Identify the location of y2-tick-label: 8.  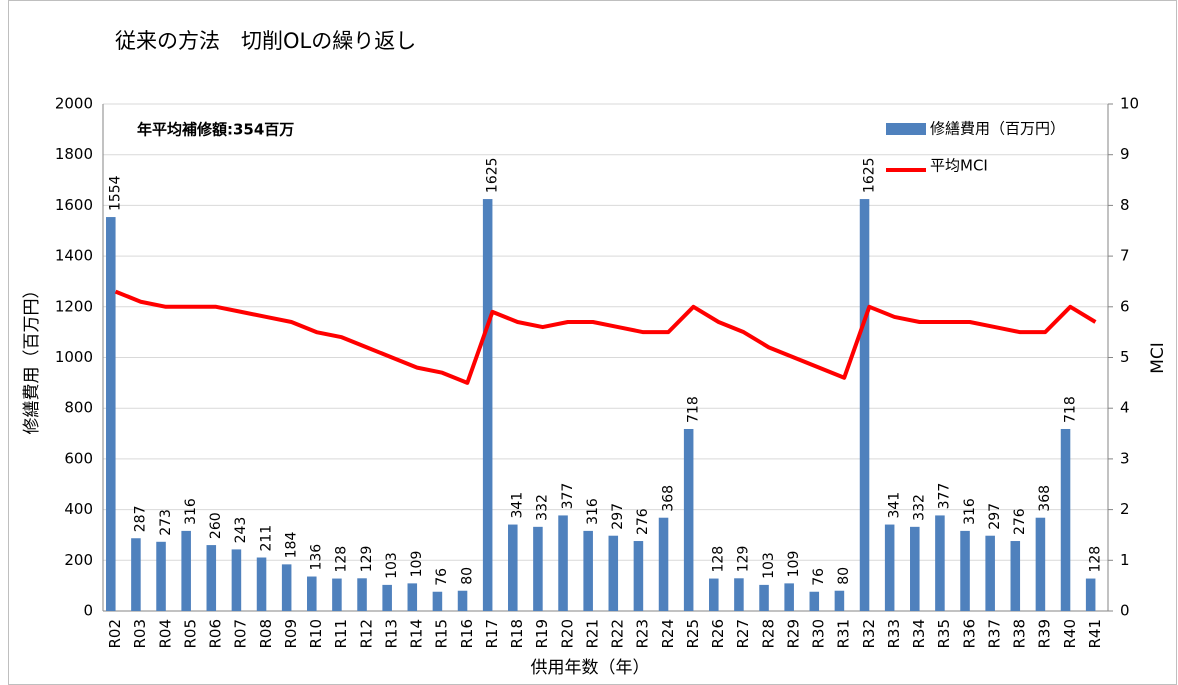
(1125, 205).